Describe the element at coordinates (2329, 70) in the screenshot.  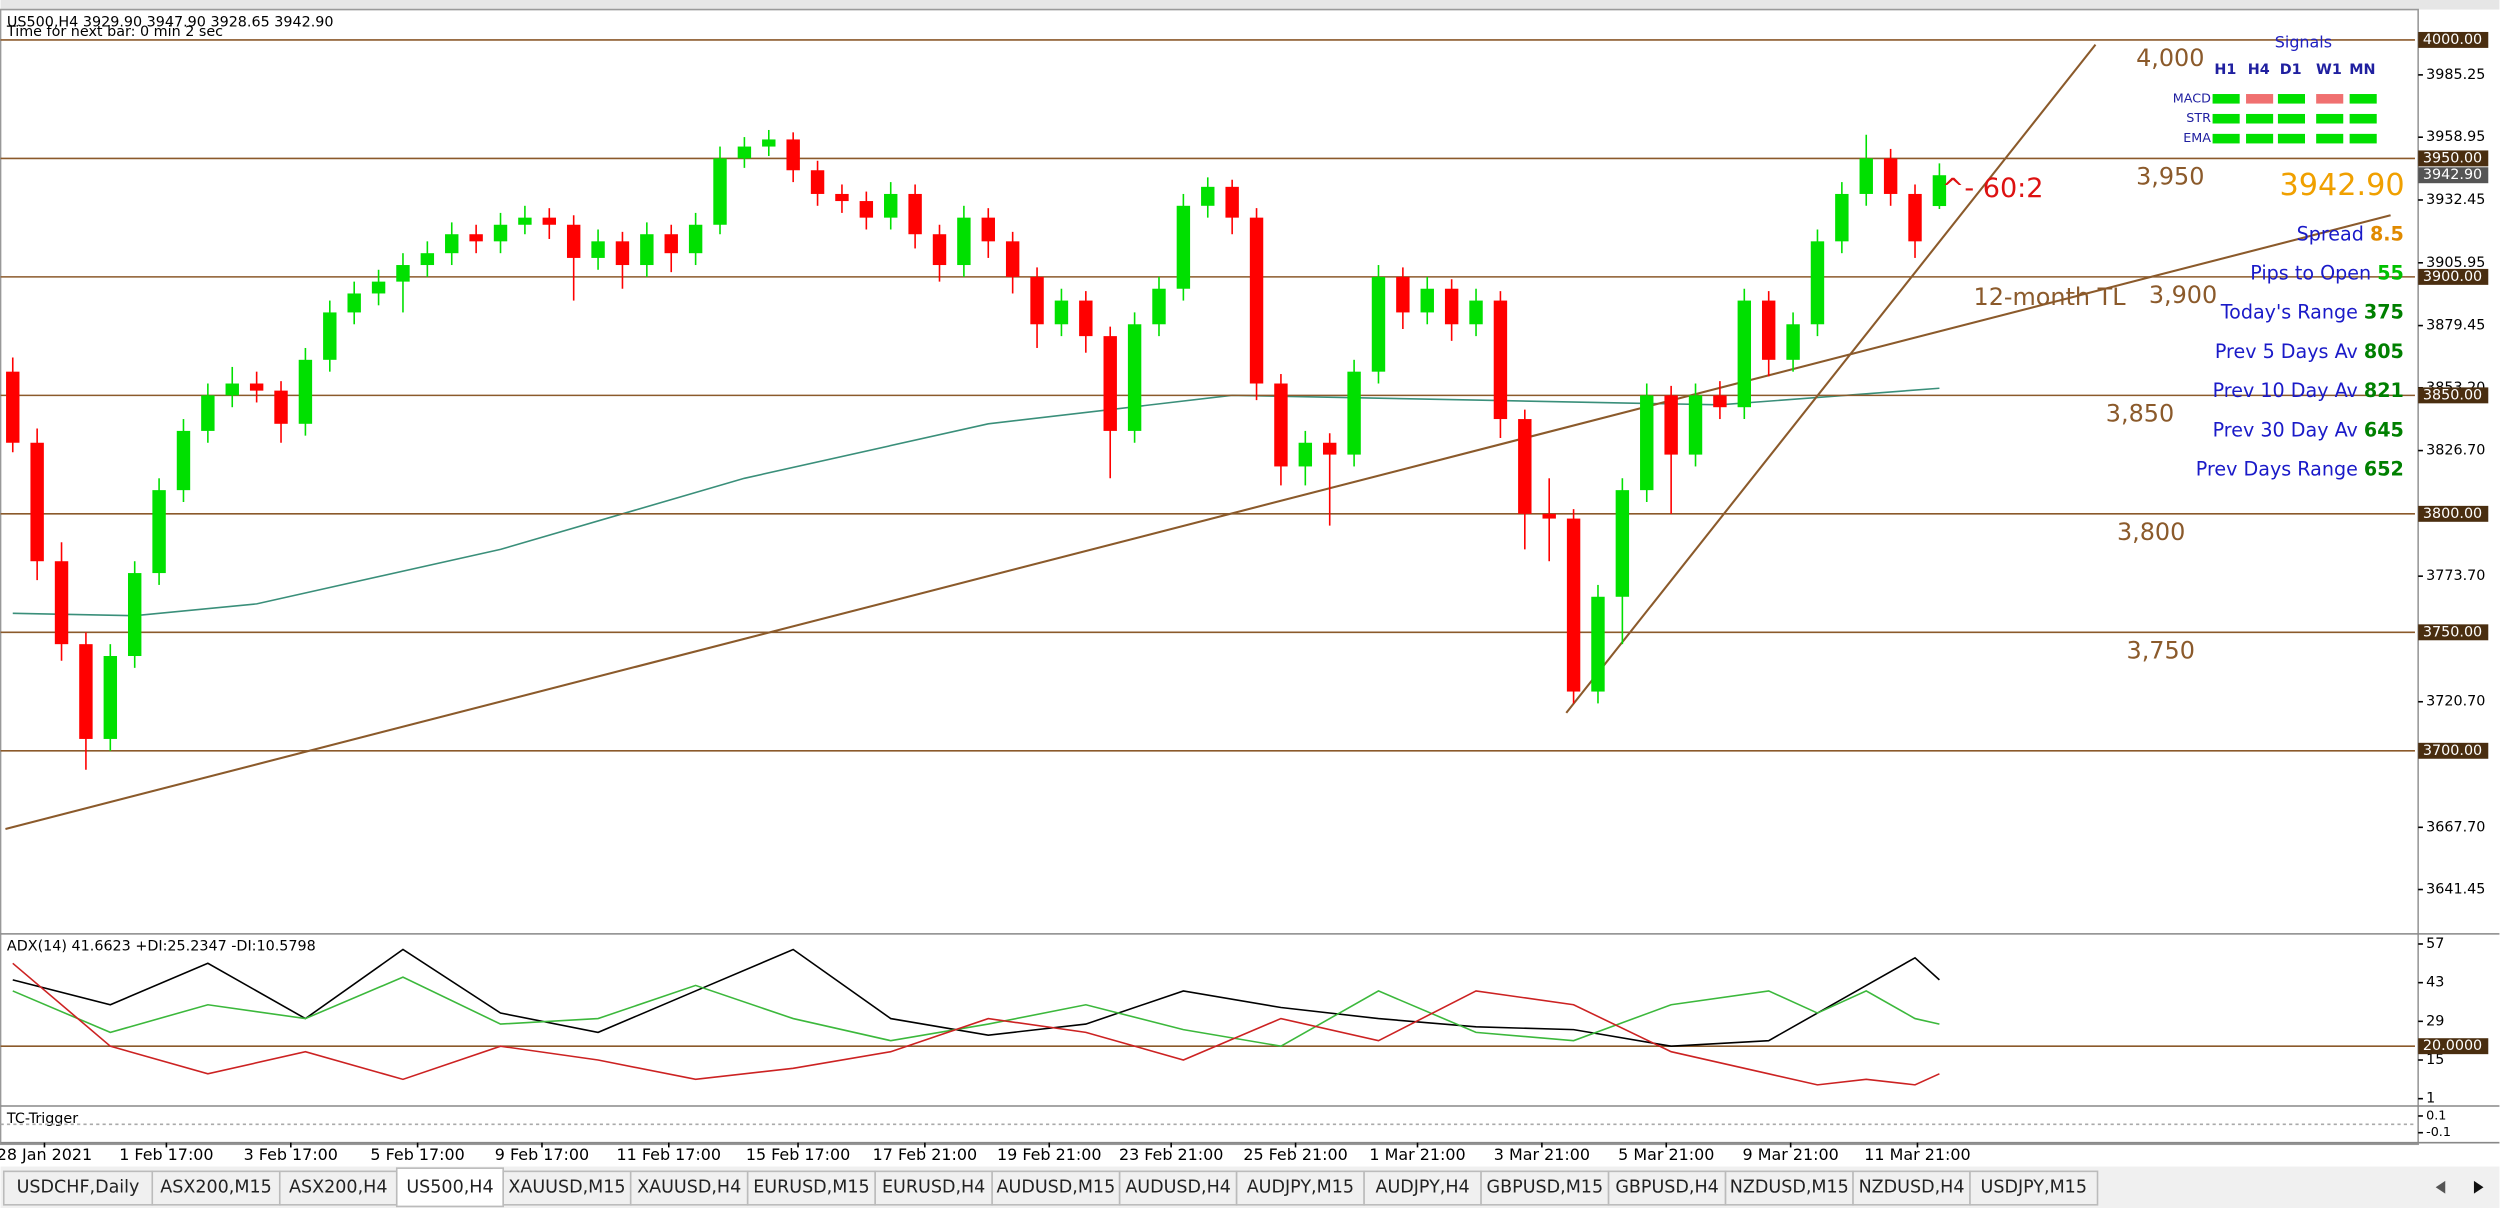
I see `signal-column: W1` at that location.